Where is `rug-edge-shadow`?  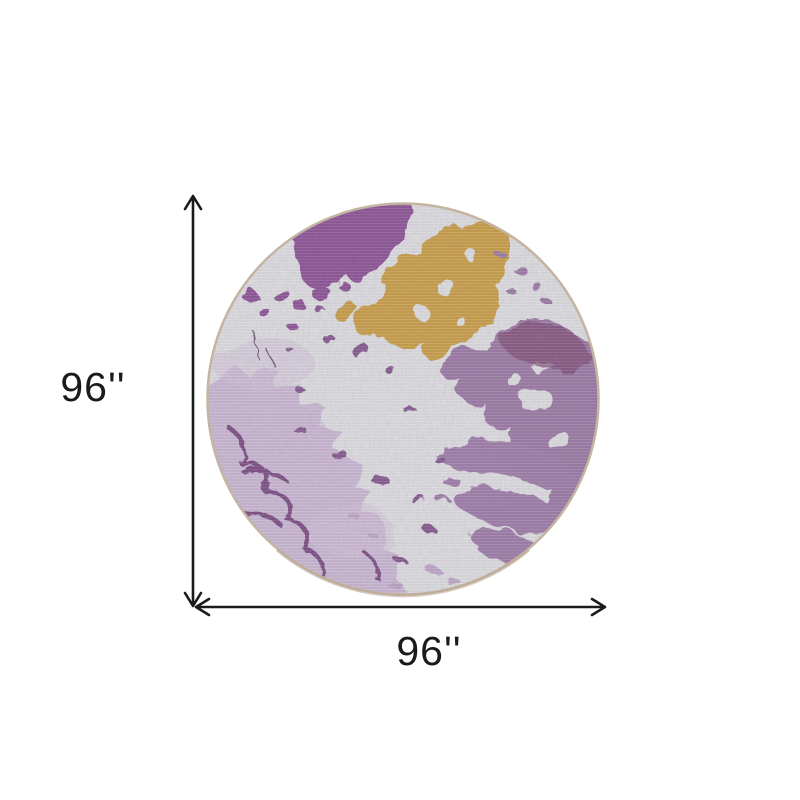
rug-edge-shadow is located at coordinates (403, 573).